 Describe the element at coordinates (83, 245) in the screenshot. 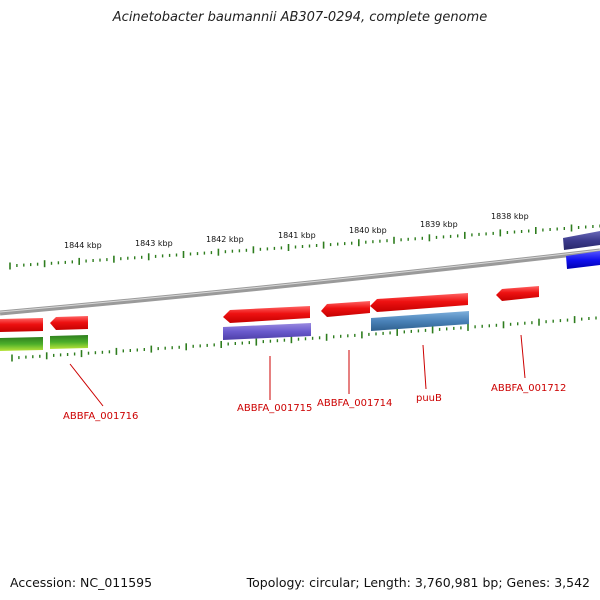

I see `tick-label: 1844 kbp` at that location.